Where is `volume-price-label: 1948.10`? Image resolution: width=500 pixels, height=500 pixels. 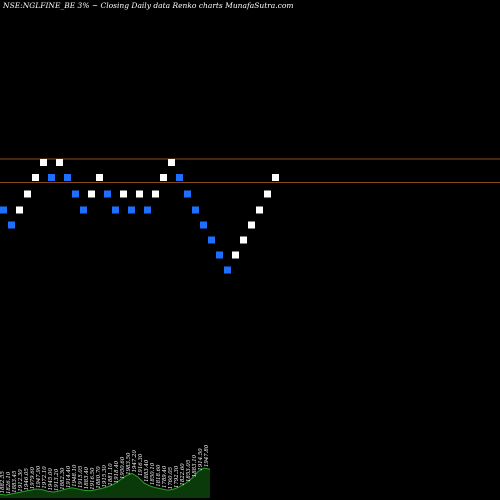
volume-price-label: 1948.10 is located at coordinates (75, 475).